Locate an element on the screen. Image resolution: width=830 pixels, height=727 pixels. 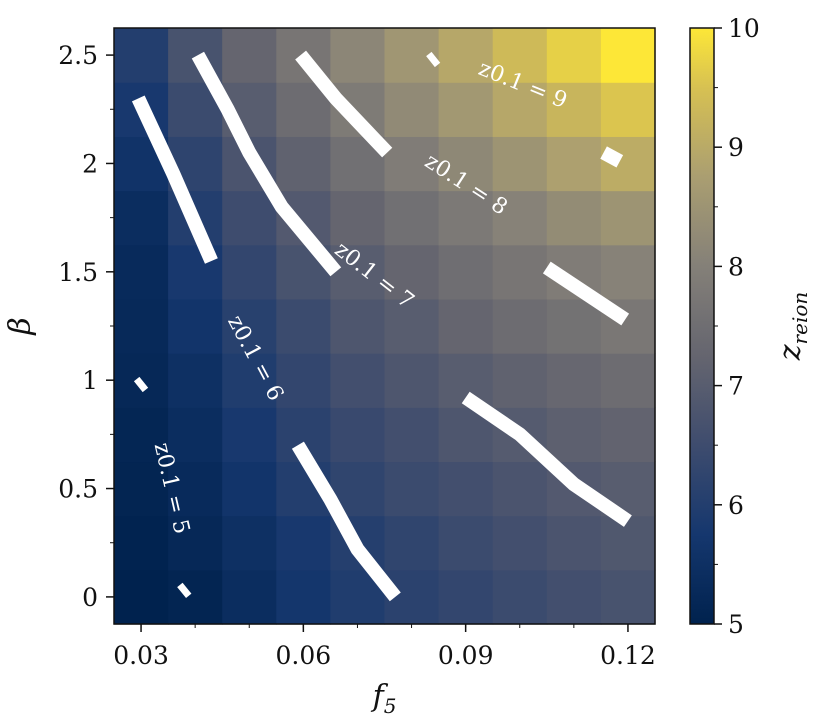
y-tick-label: 2 is located at coordinates (90, 163).